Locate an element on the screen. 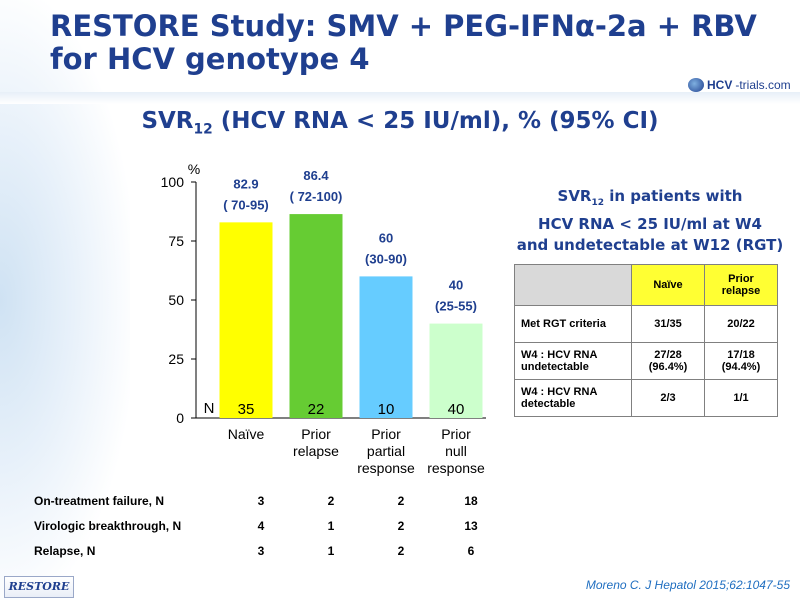 This screenshot has width=800, height=600. outcomes-row: Virologic breakthrough, N 4 1 2 13 is located at coordinates (270, 525).